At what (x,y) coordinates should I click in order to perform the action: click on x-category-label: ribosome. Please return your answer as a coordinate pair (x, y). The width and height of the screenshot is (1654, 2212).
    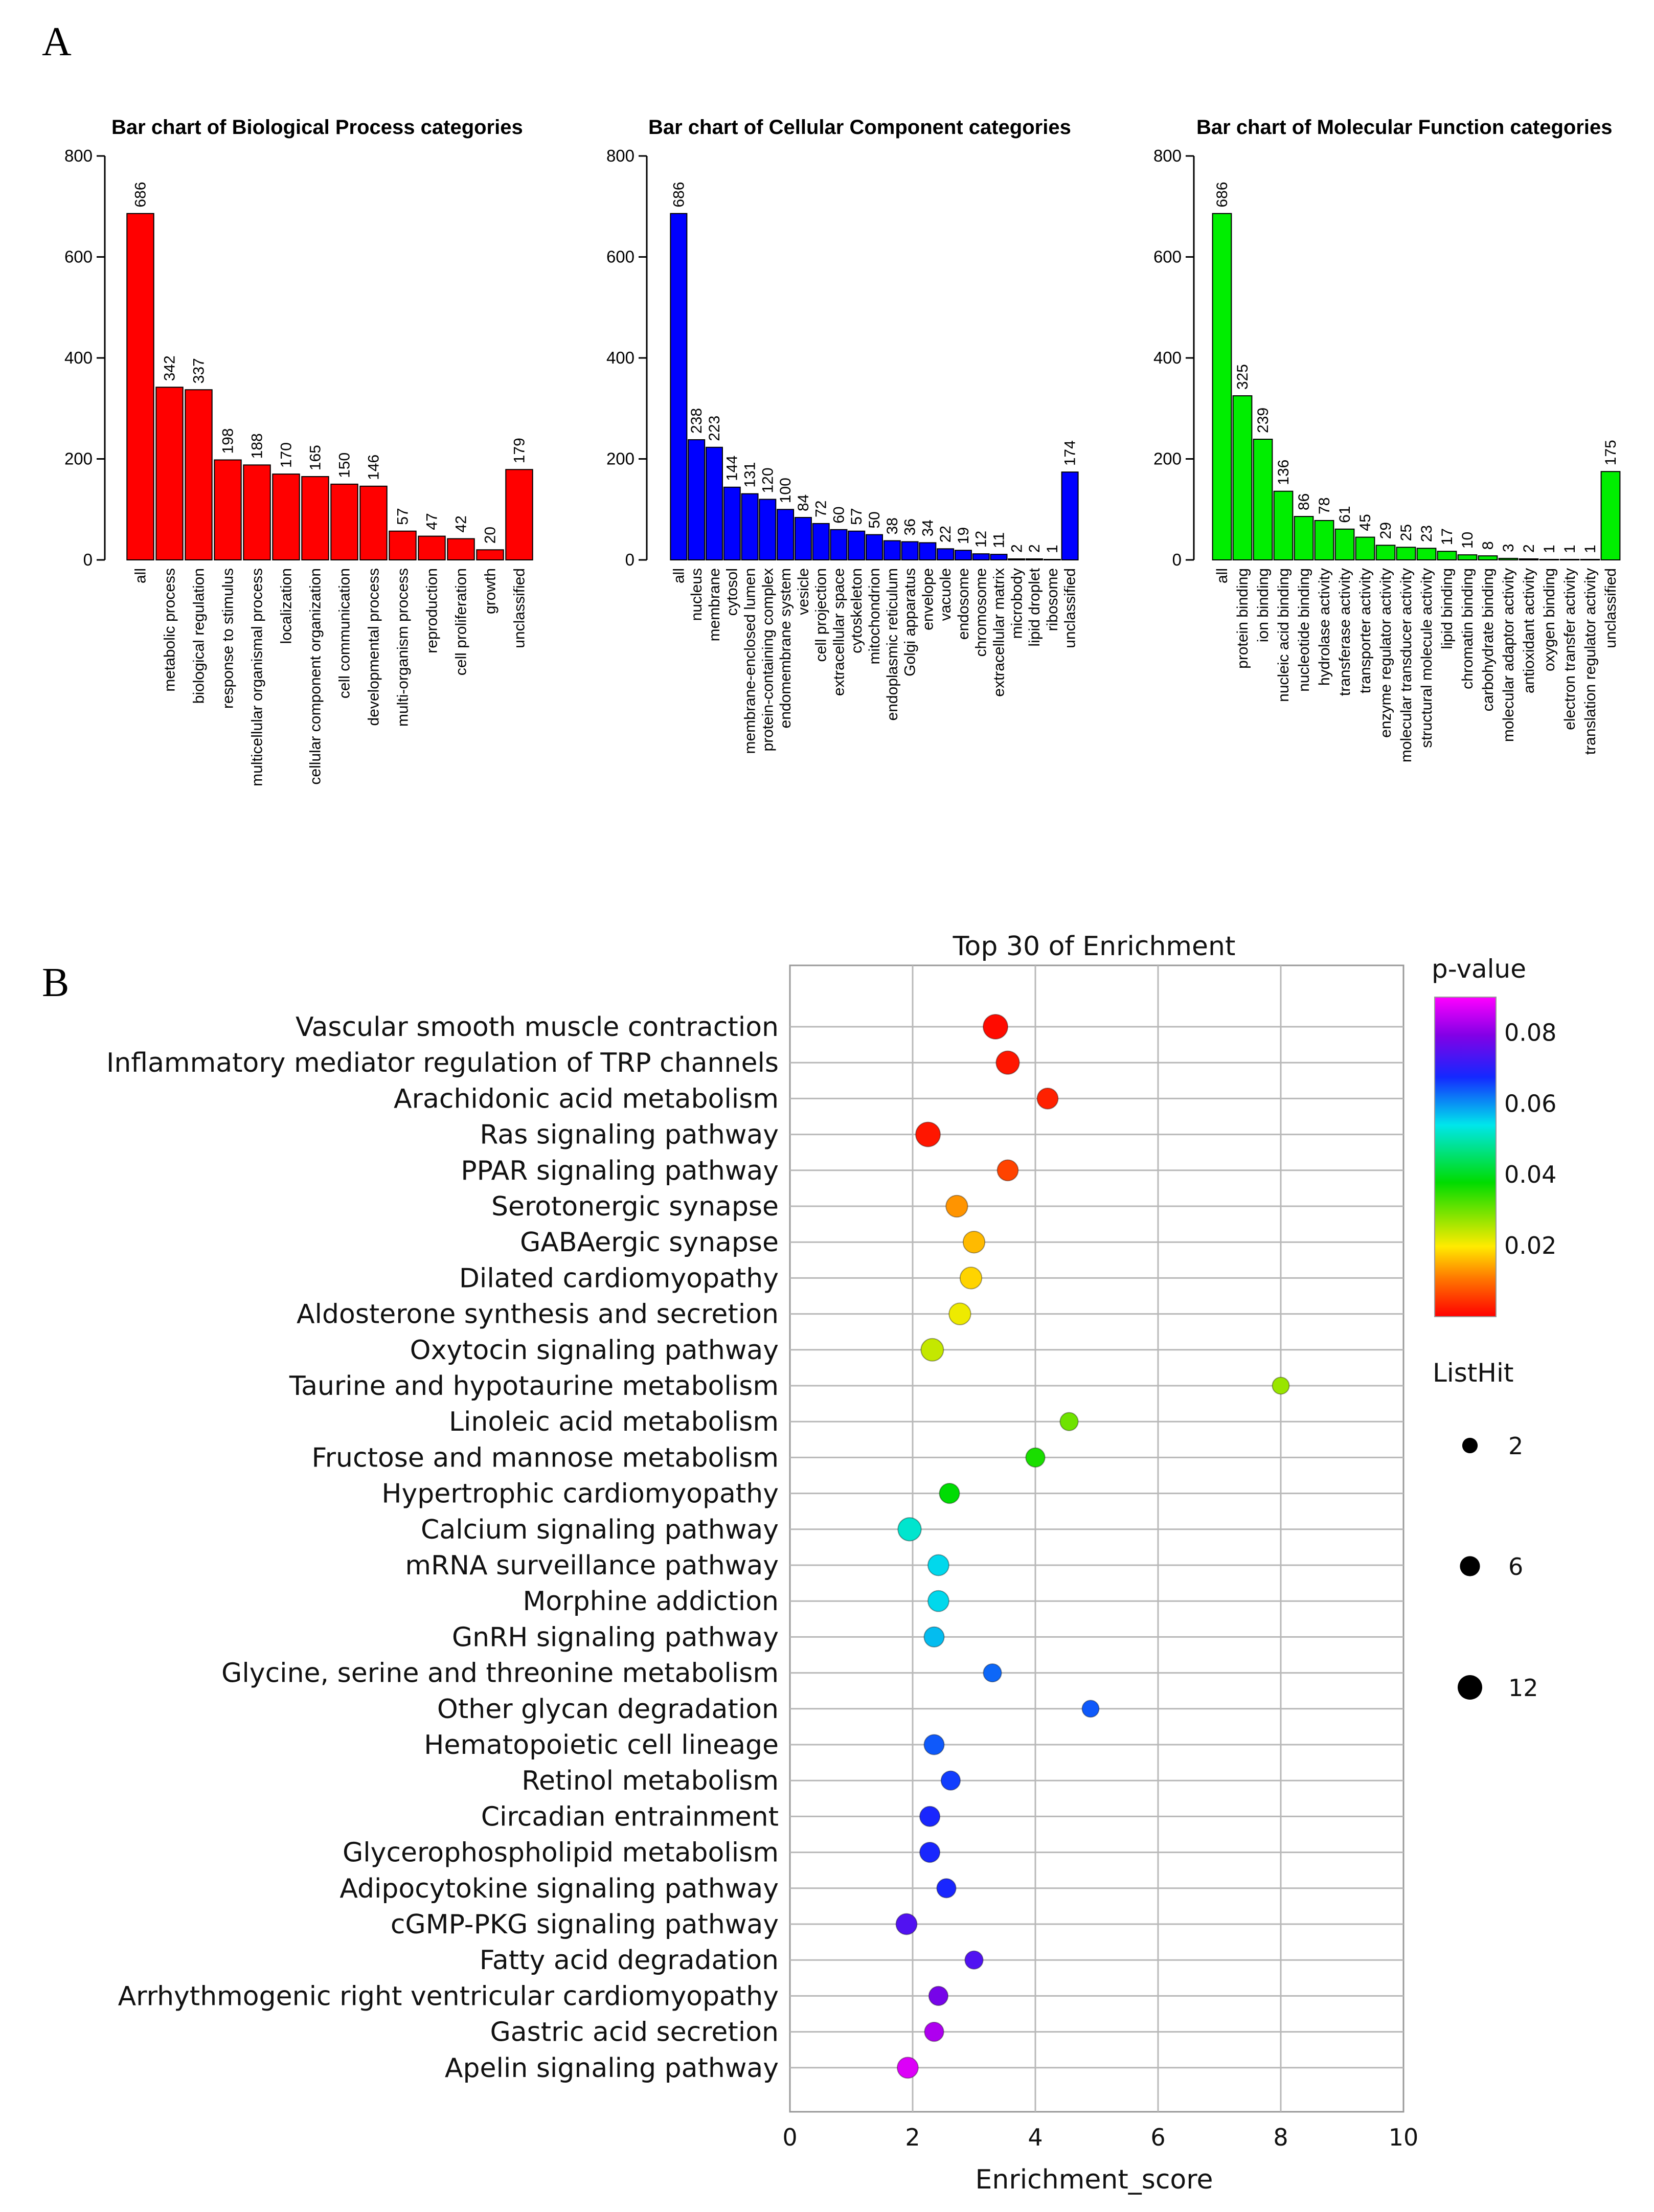
    Looking at the image, I should click on (1052, 599).